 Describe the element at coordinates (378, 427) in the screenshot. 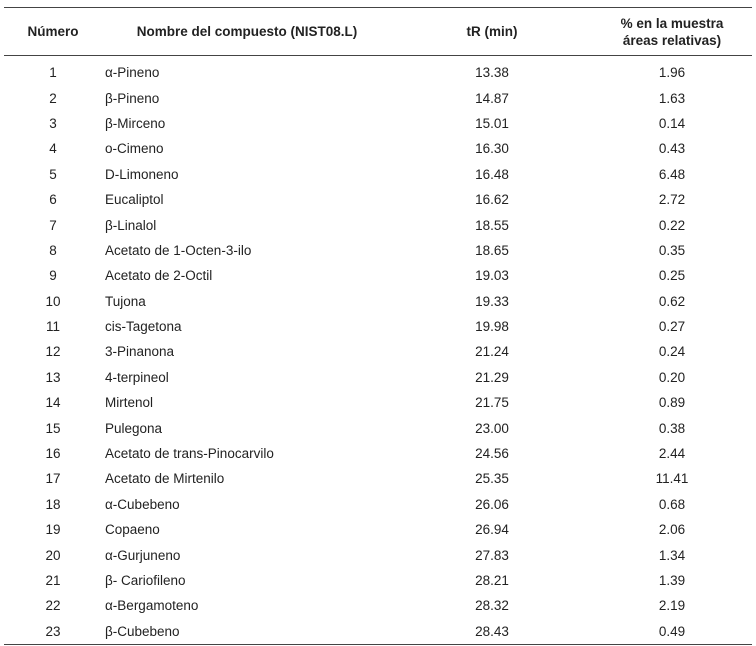

I see `table-row: 15 Pulegona 23.00 0.38` at that location.